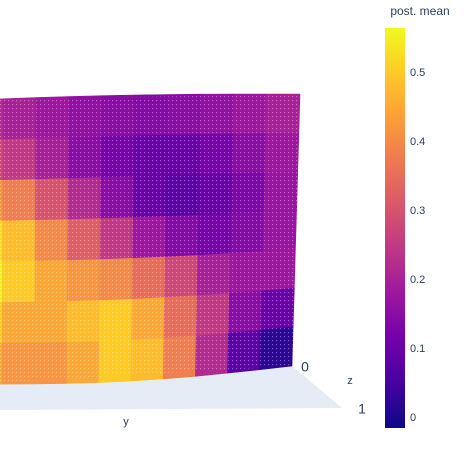  Describe the element at coordinates (417, 280) in the screenshot. I see `colorbar-tick-label: 0.2` at that location.